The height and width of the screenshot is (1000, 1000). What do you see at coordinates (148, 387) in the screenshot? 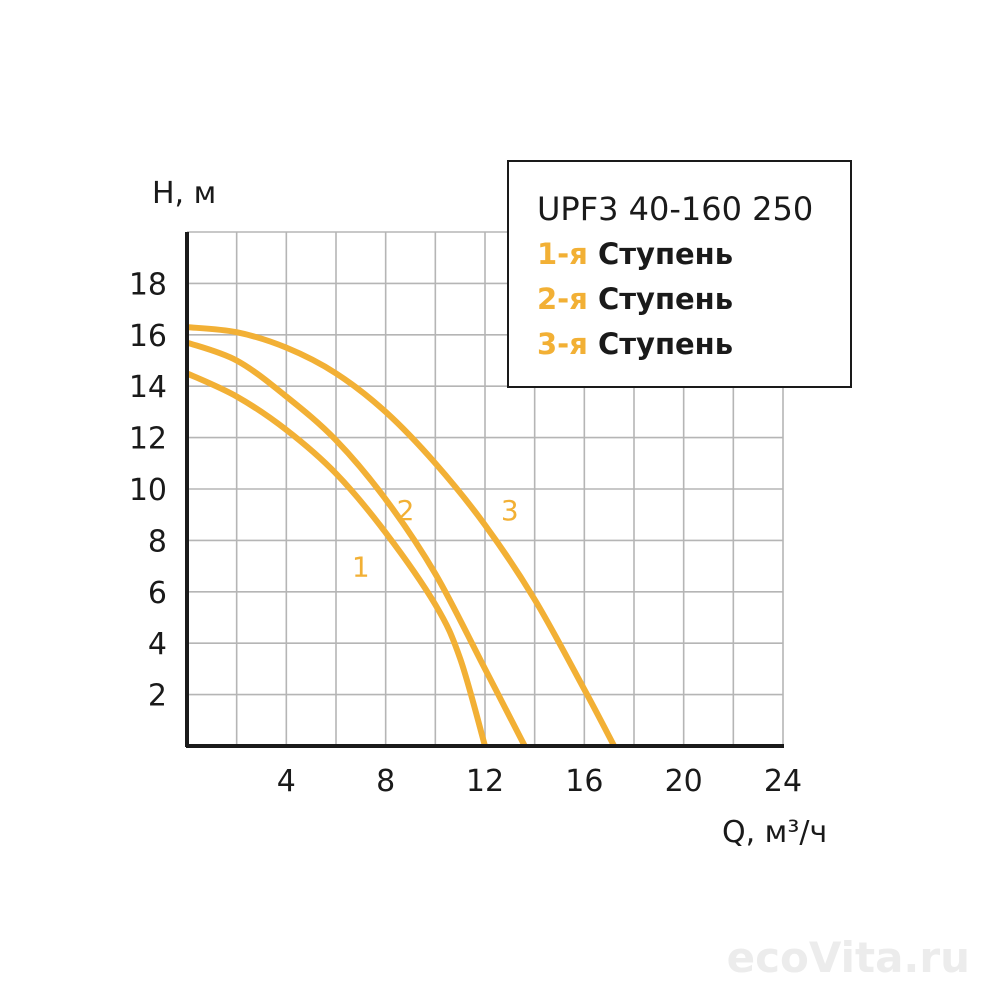
I see `y-tick-label: 14` at bounding box center [148, 387].